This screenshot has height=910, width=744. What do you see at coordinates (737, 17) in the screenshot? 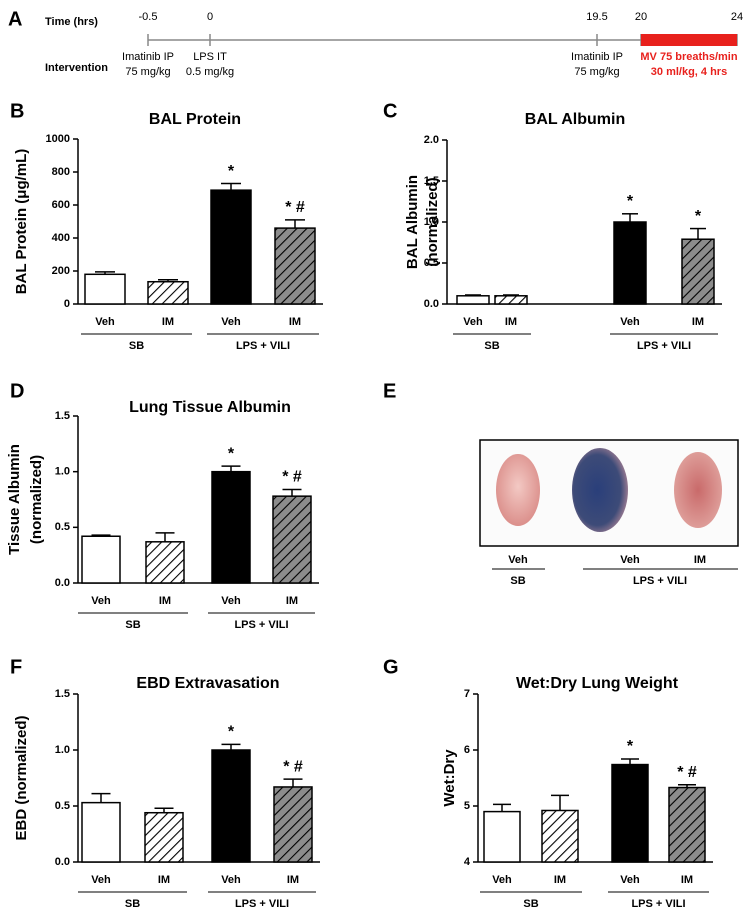
I see `time-tick-label: 24` at bounding box center [737, 17].